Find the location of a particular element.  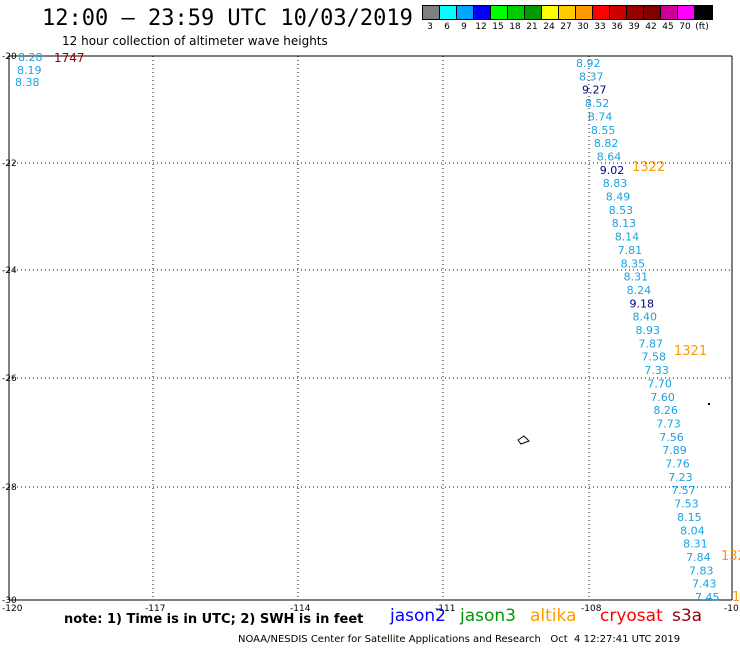

swh-value: 9.02 is located at coordinates (612, 170).